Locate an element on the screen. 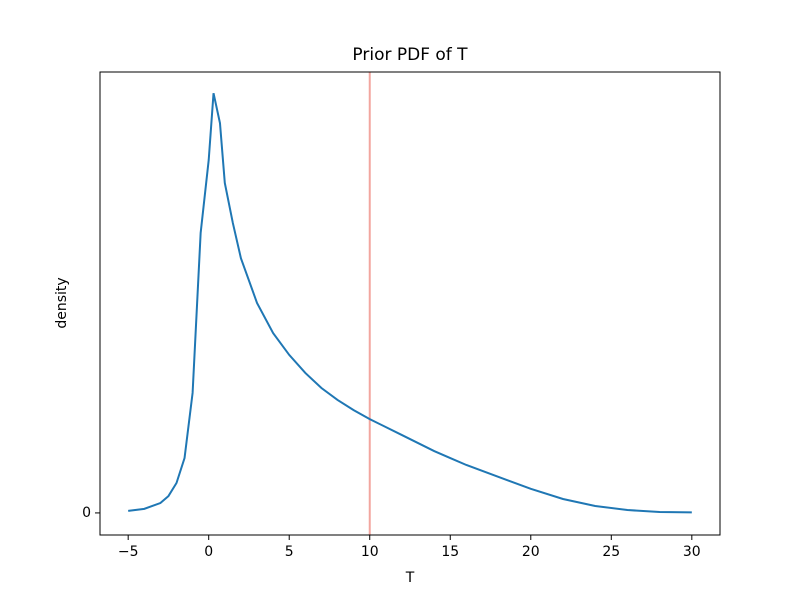 The image size is (800, 604). x-tick-label: 30 is located at coordinates (692, 552).